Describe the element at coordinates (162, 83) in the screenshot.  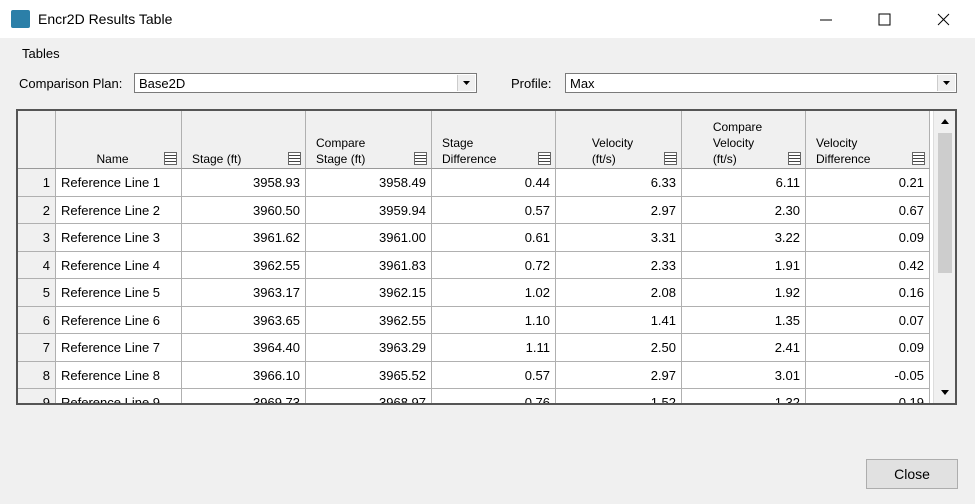
I see `dropdown-value: Base2D` at that location.